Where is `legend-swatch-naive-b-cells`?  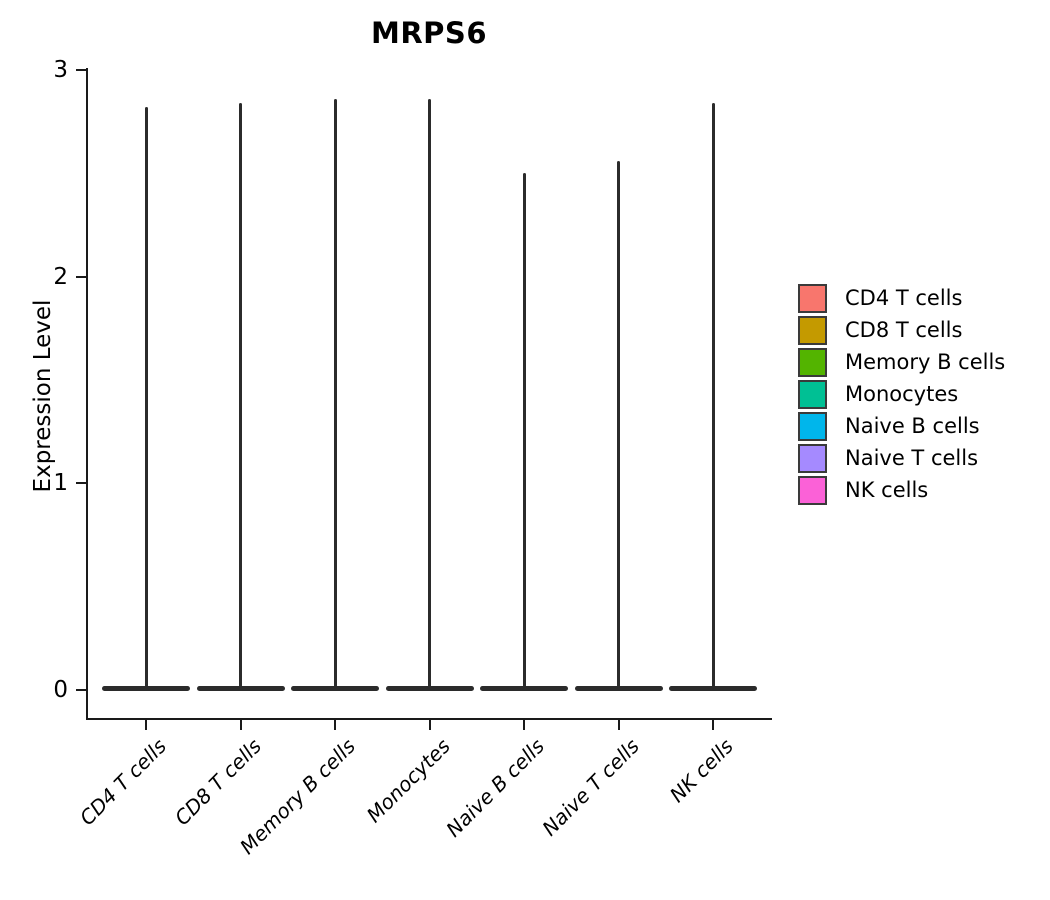
legend-swatch-naive-b-cells is located at coordinates (812, 426).